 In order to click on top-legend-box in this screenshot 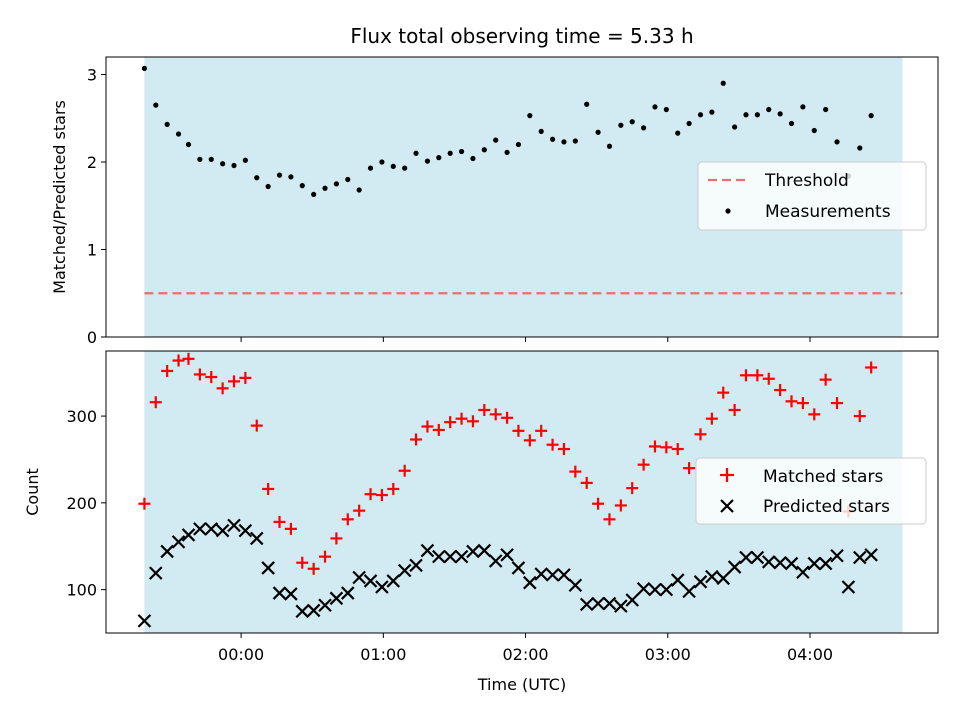, I will do `click(812, 196)`.